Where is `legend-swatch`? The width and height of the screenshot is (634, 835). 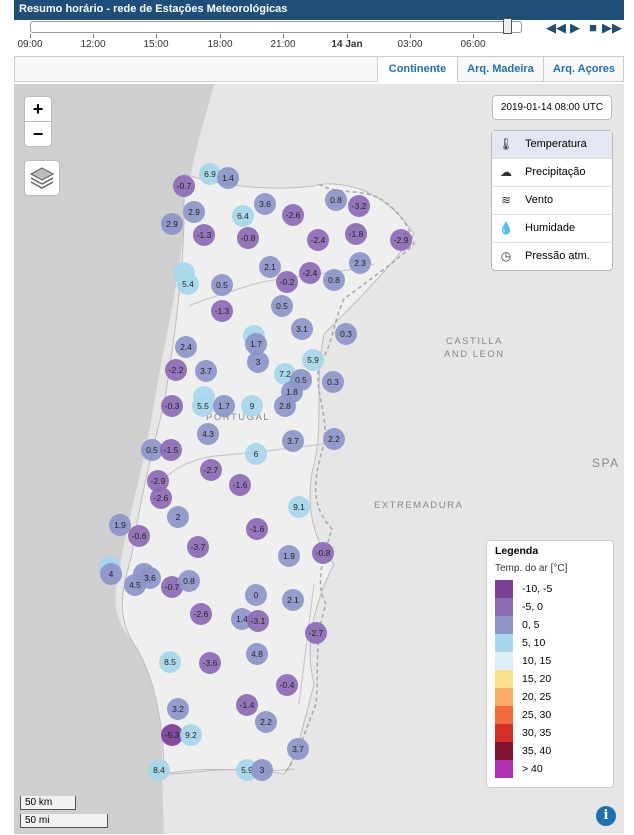 legend-swatch is located at coordinates (504, 769).